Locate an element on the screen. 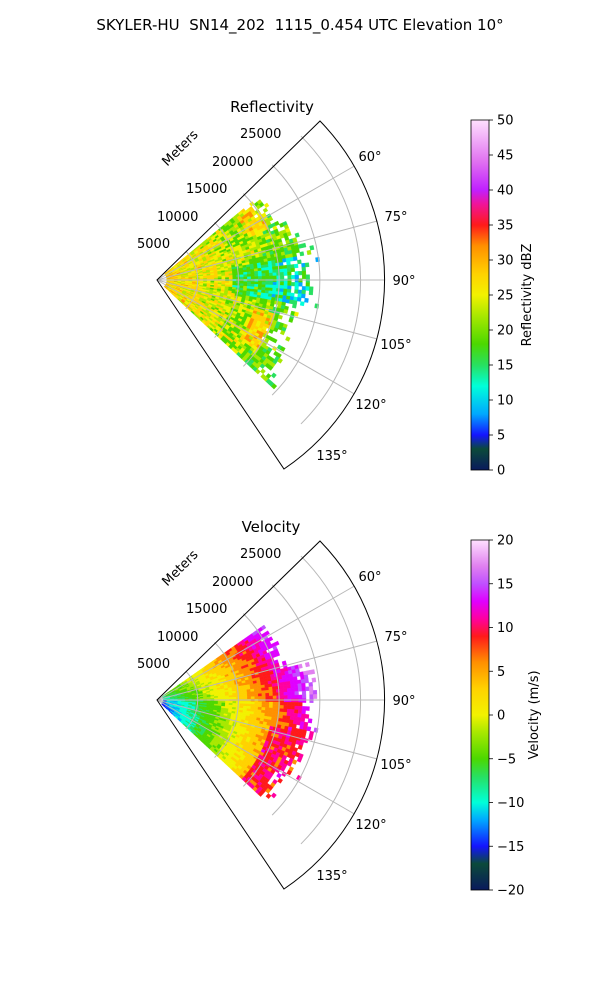 The image size is (600, 1000). reflectivity-colorbar: 0 5 10 15 20 25 30 35 40 45 50 Reflectivity dBZ is located at coordinates (502, 296).